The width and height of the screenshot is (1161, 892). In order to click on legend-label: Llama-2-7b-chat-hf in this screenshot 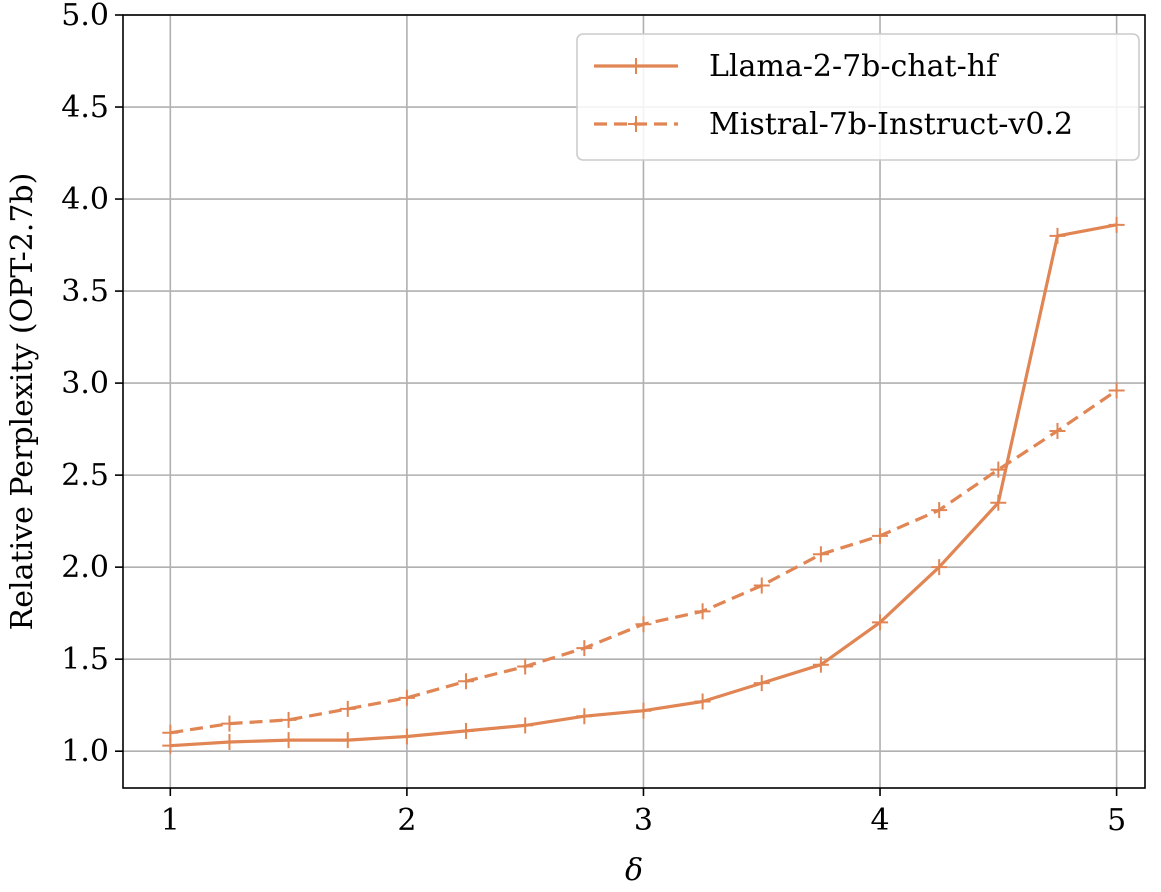, I will do `click(854, 66)`.